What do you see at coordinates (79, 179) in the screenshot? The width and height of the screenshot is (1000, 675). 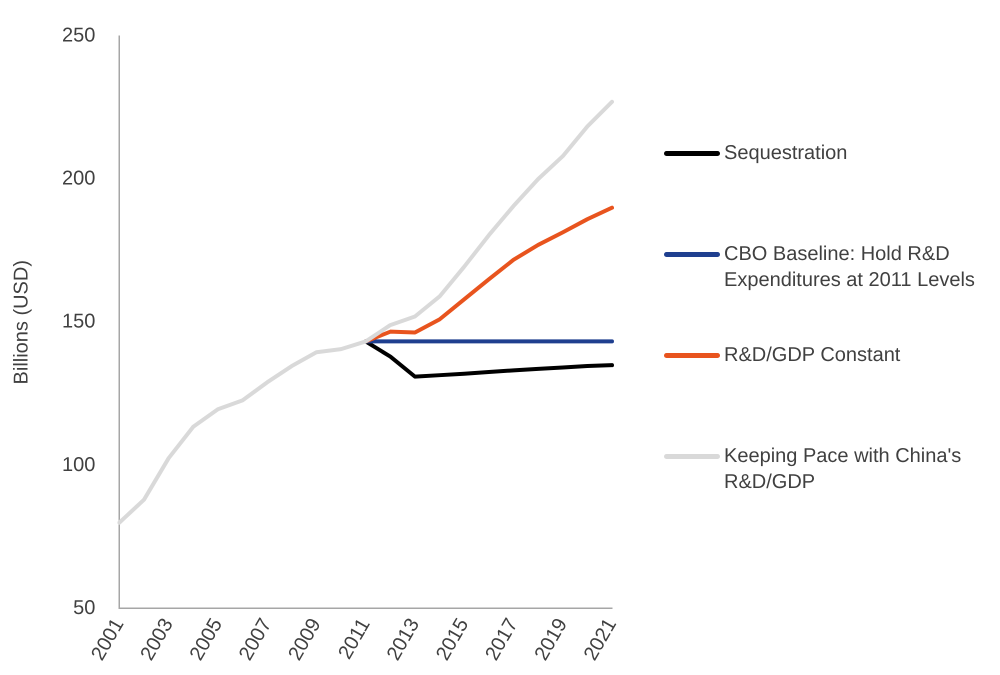 I see `y-tick-label: 200` at bounding box center [79, 179].